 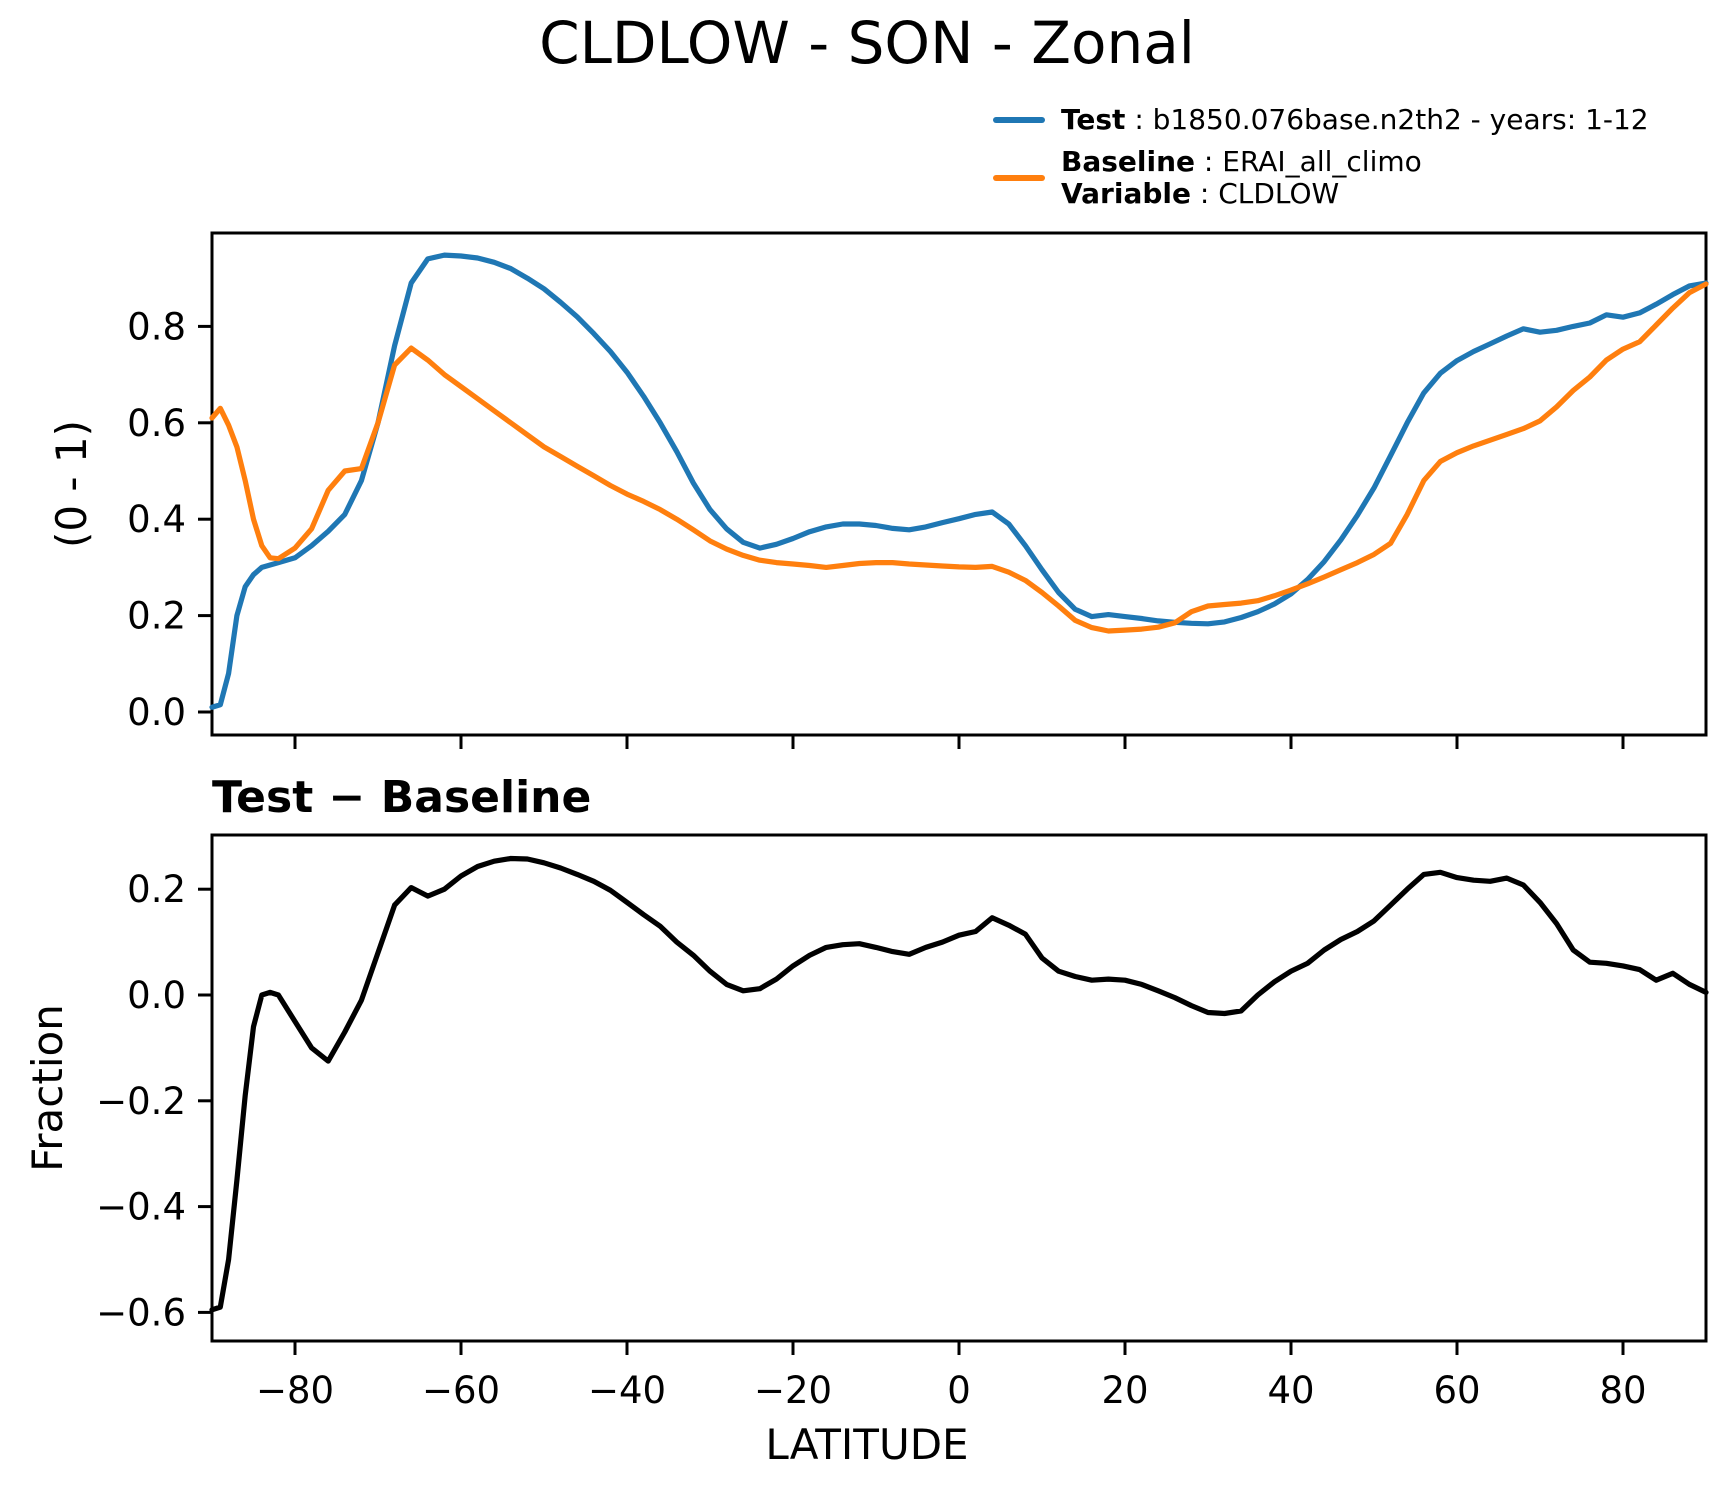 I want to click on legend-item-test: Test : b1850.076base.n2th2 - years: 1-12, so click(x=1321, y=120).